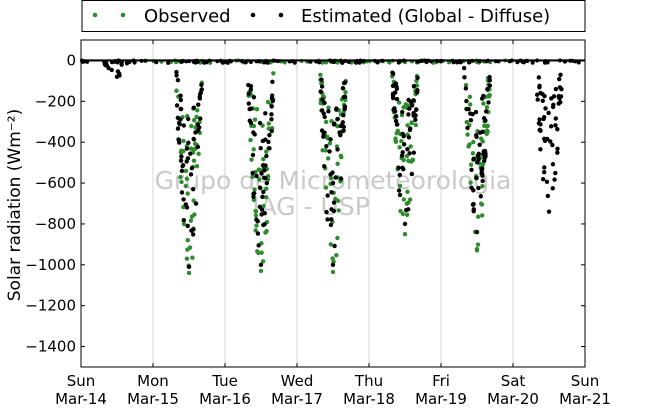  What do you see at coordinates (81, 381) in the screenshot?
I see `x-tick-label-weekday: Sun` at bounding box center [81, 381].